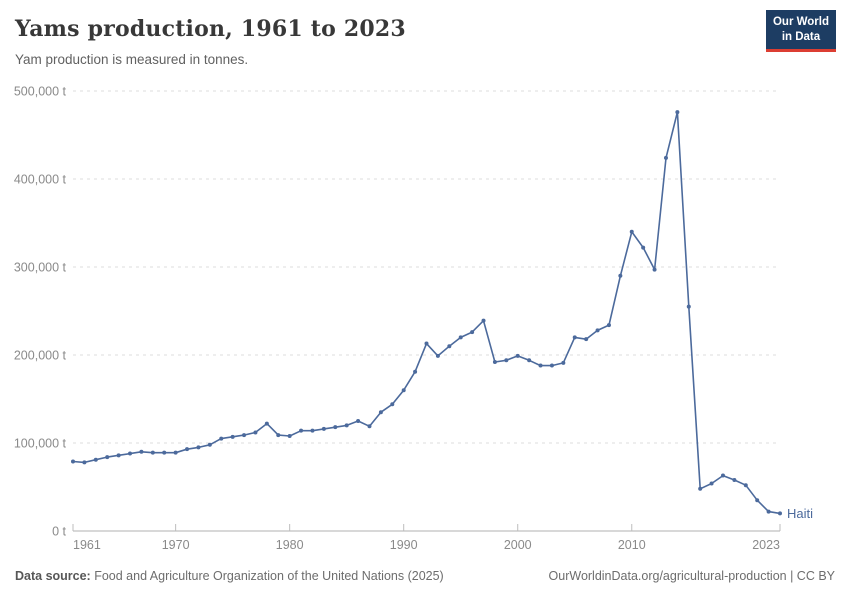 The height and width of the screenshot is (600, 850). Describe the element at coordinates (210, 29) in the screenshot. I see `chart-title: Yams production, 1961 to 2023` at that location.